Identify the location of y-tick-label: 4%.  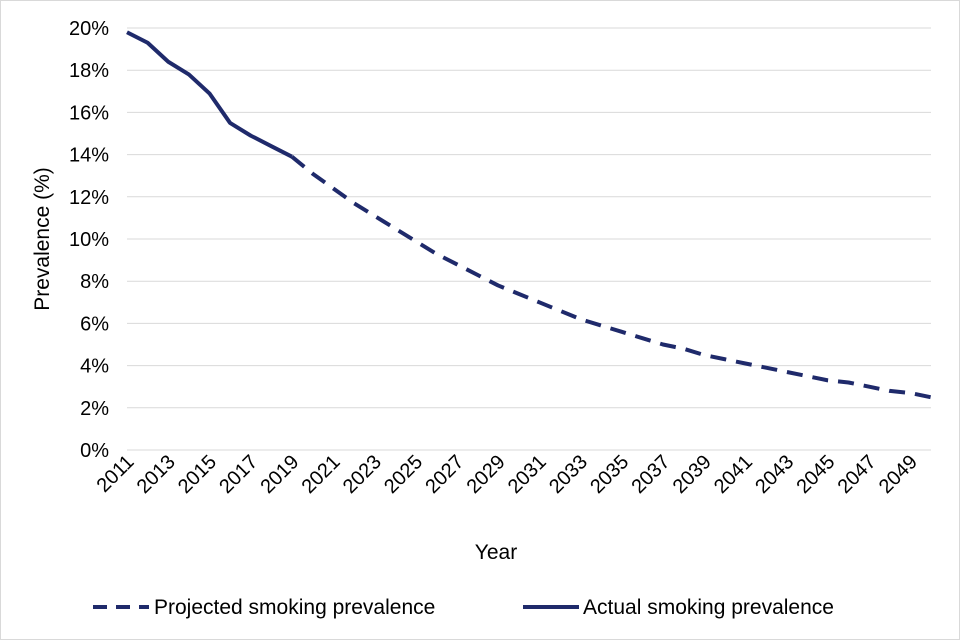
(94, 367).